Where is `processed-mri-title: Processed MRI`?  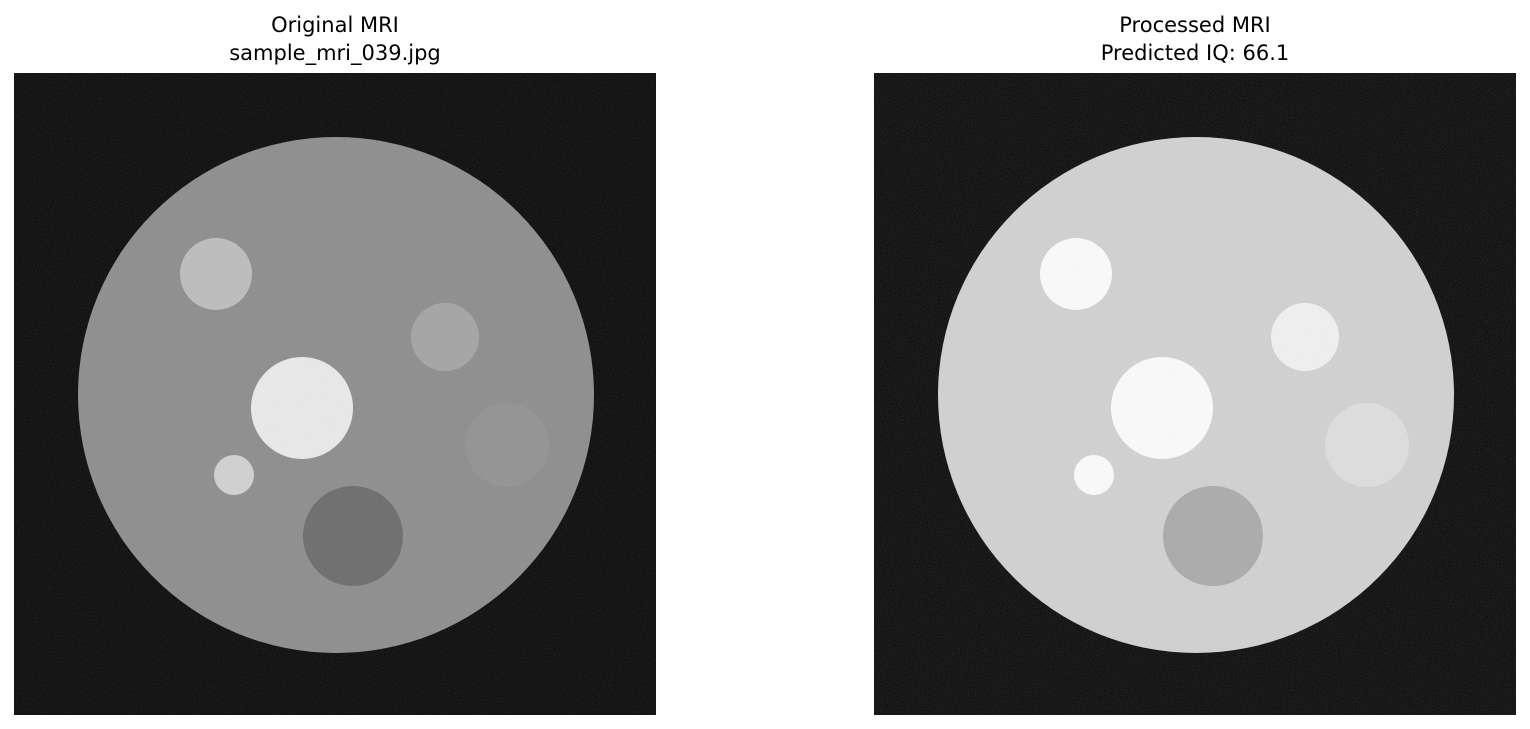
processed-mri-title: Processed MRI is located at coordinates (1195, 25).